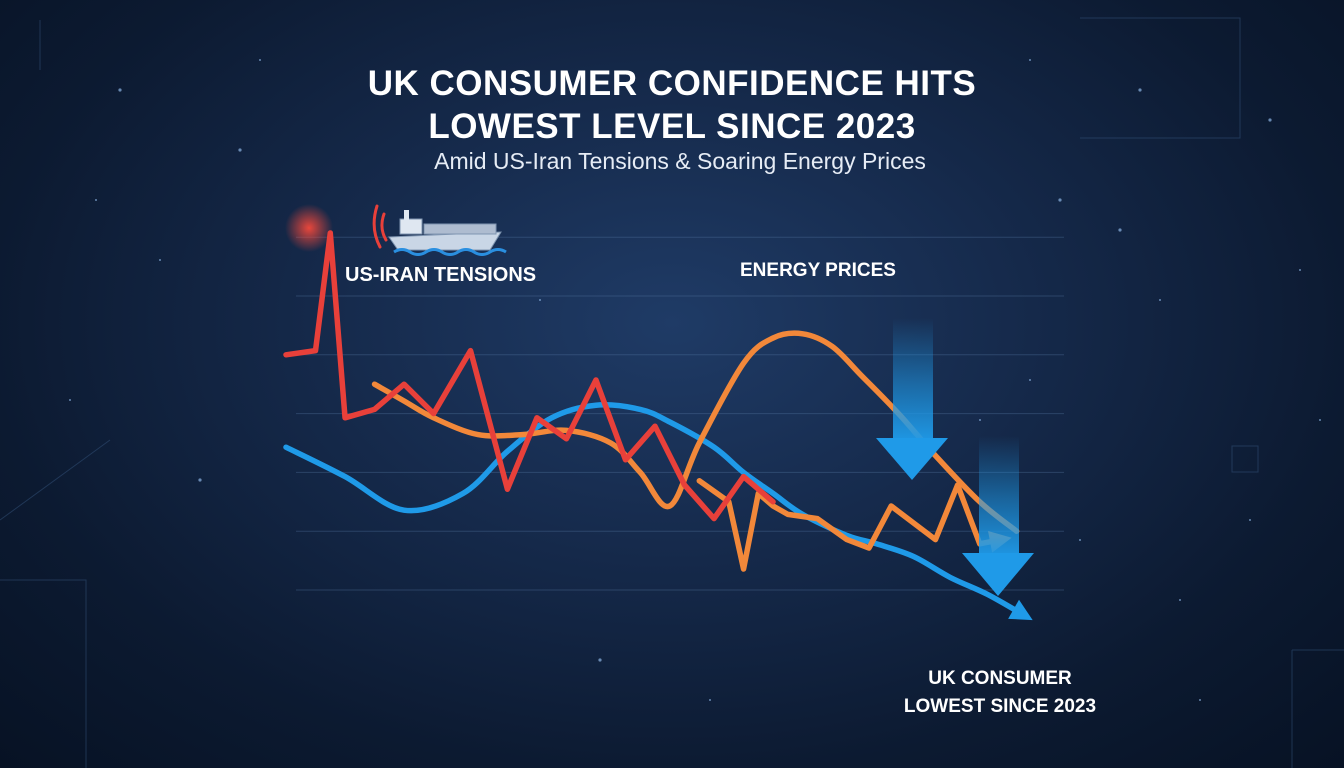 This screenshot has height=768, width=1344. Describe the element at coordinates (529, 376) in the screenshot. I see `series-line-iran` at that location.